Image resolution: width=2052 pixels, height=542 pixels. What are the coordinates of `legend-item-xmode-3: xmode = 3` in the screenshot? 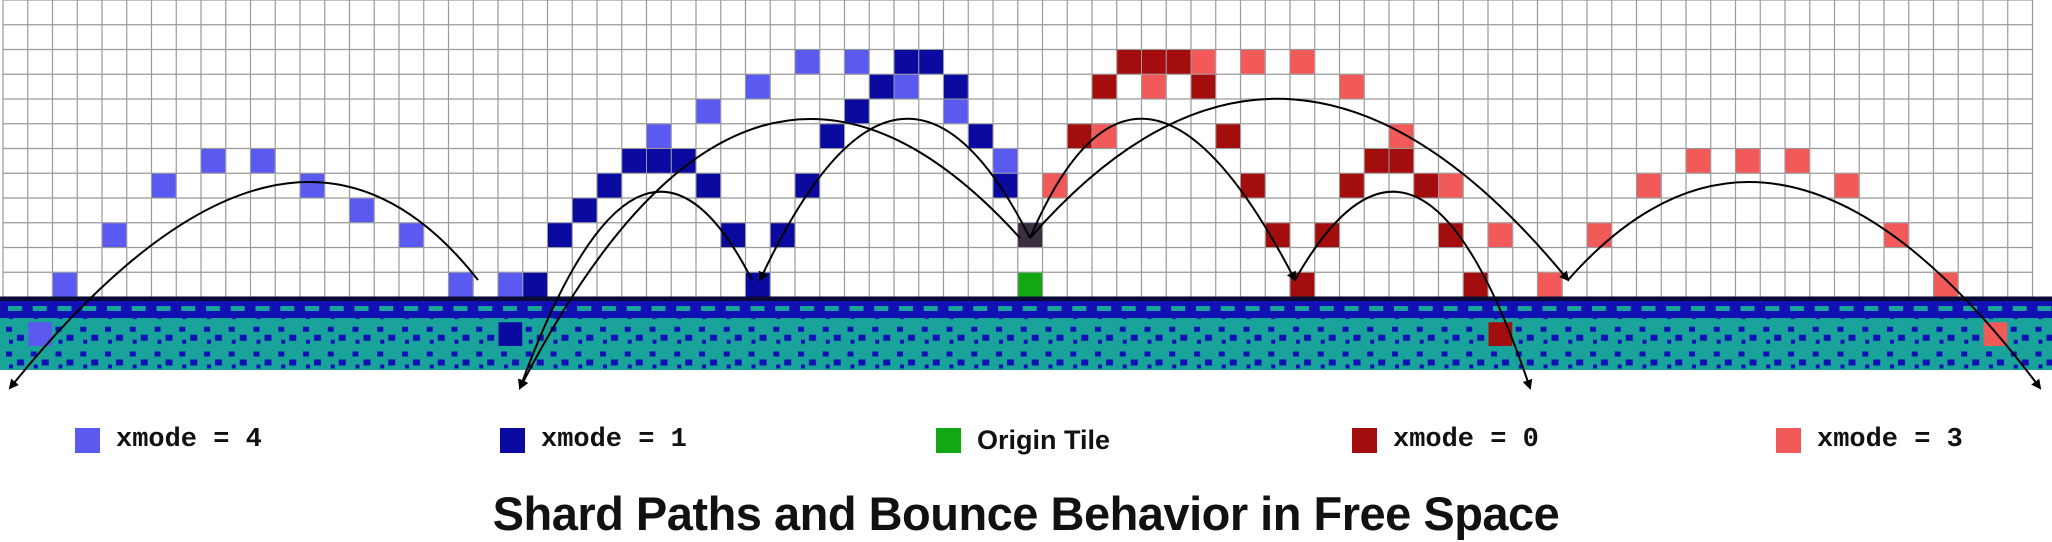 It's located at (1869, 440).